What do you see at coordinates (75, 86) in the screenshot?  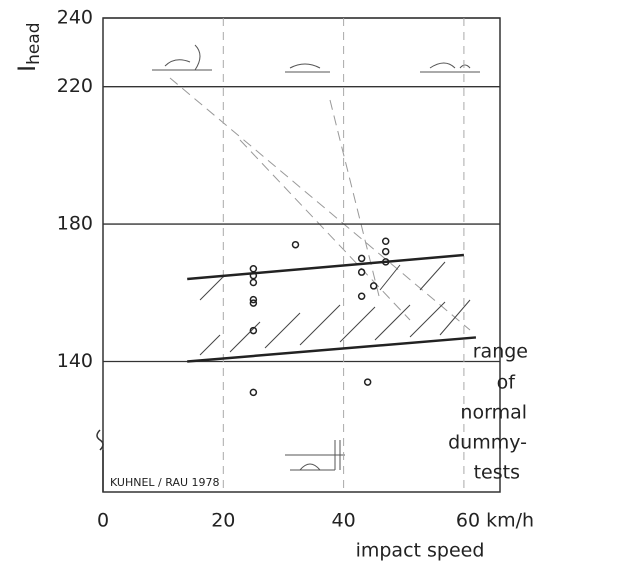 I see `y-tick-label: 220` at bounding box center [75, 86].